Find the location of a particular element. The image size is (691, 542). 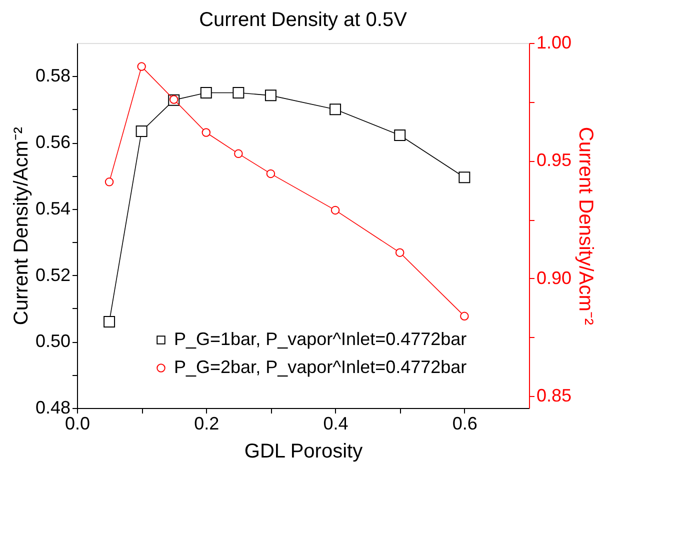

x-axis-title: GDL Porosity is located at coordinates (303, 451).